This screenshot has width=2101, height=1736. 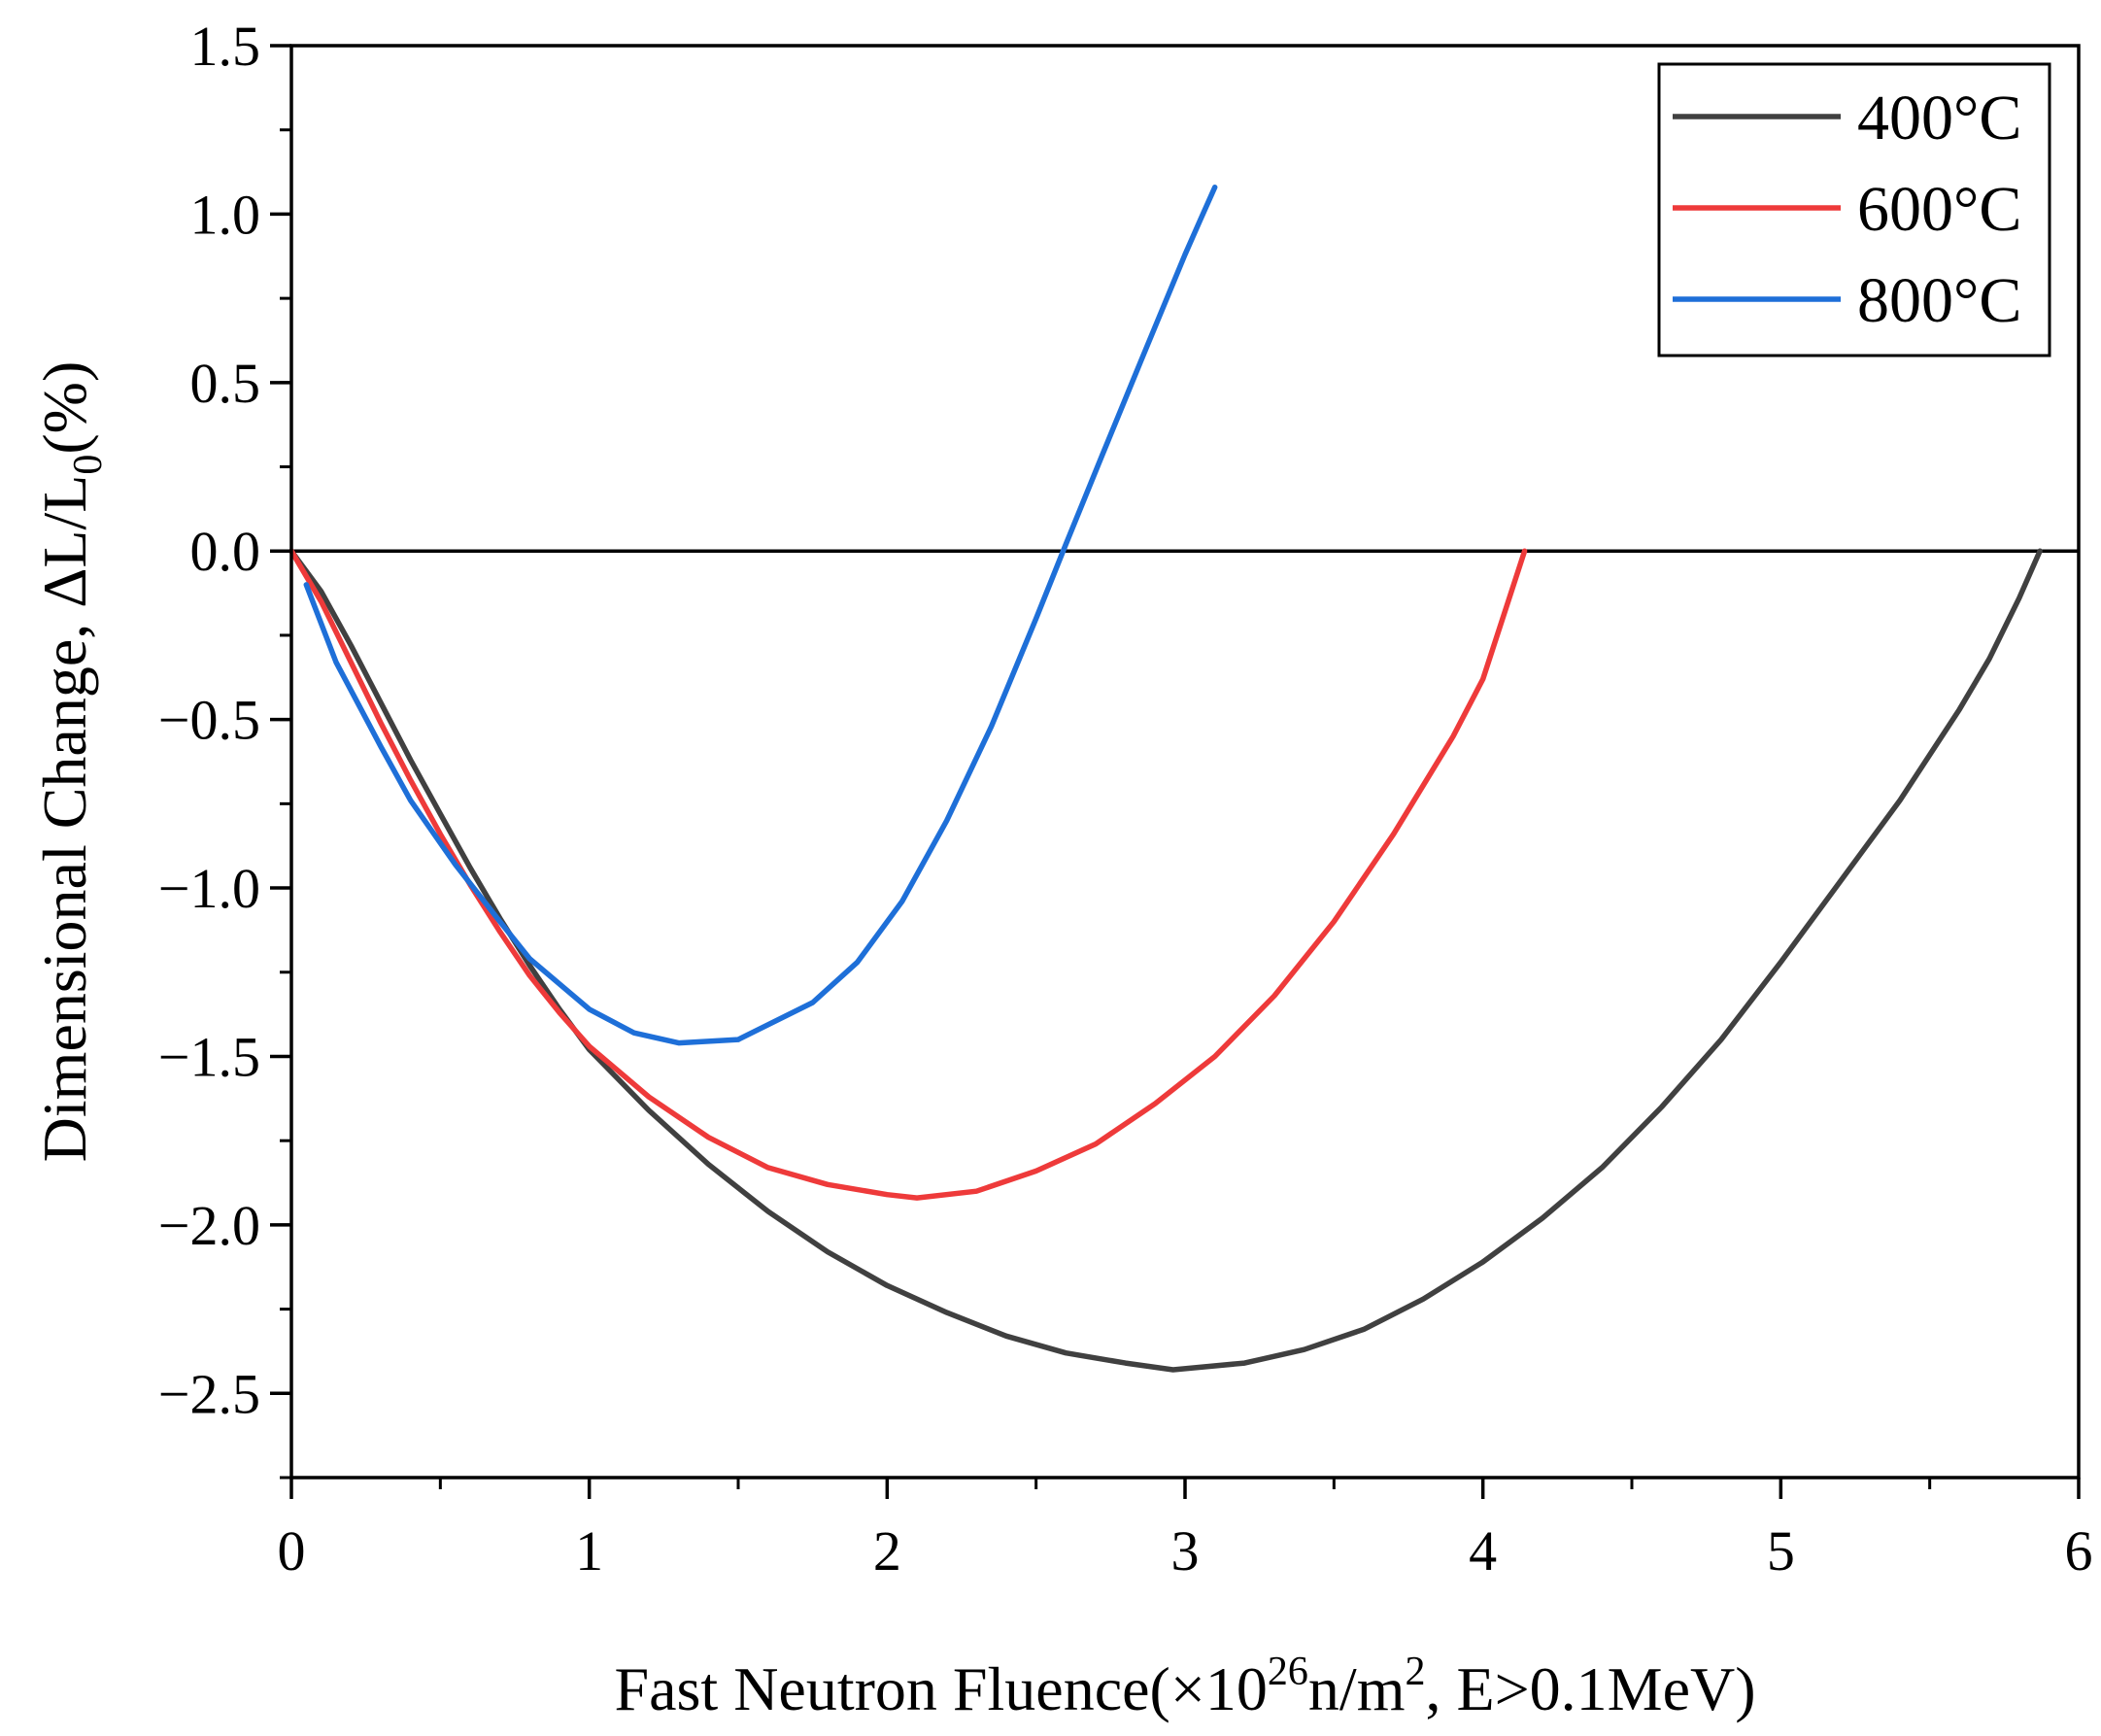 I want to click on y-tick-label: 1.5, so click(x=225, y=46).